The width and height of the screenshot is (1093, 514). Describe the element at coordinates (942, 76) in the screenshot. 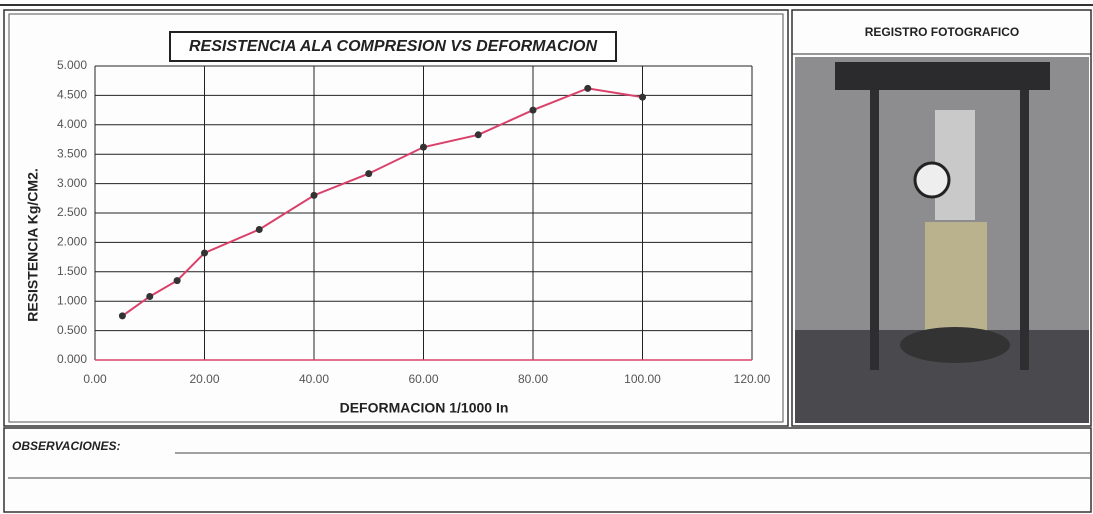

I see `photo-beam` at that location.